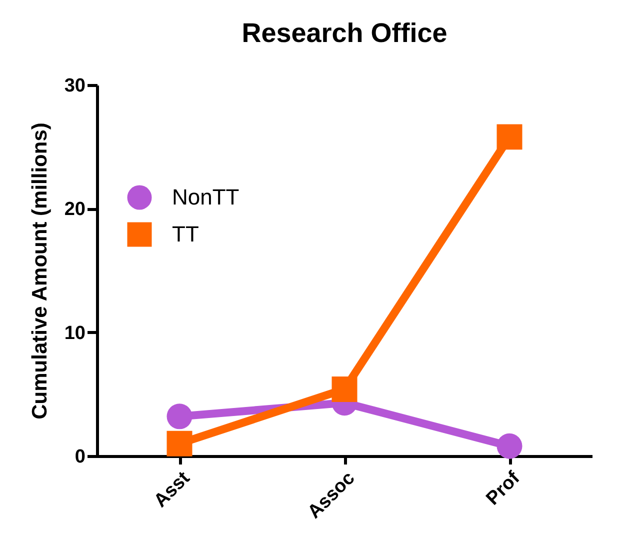 The image size is (623, 557). Describe the element at coordinates (75, 209) in the screenshot. I see `y-tick-label: 20` at that location.